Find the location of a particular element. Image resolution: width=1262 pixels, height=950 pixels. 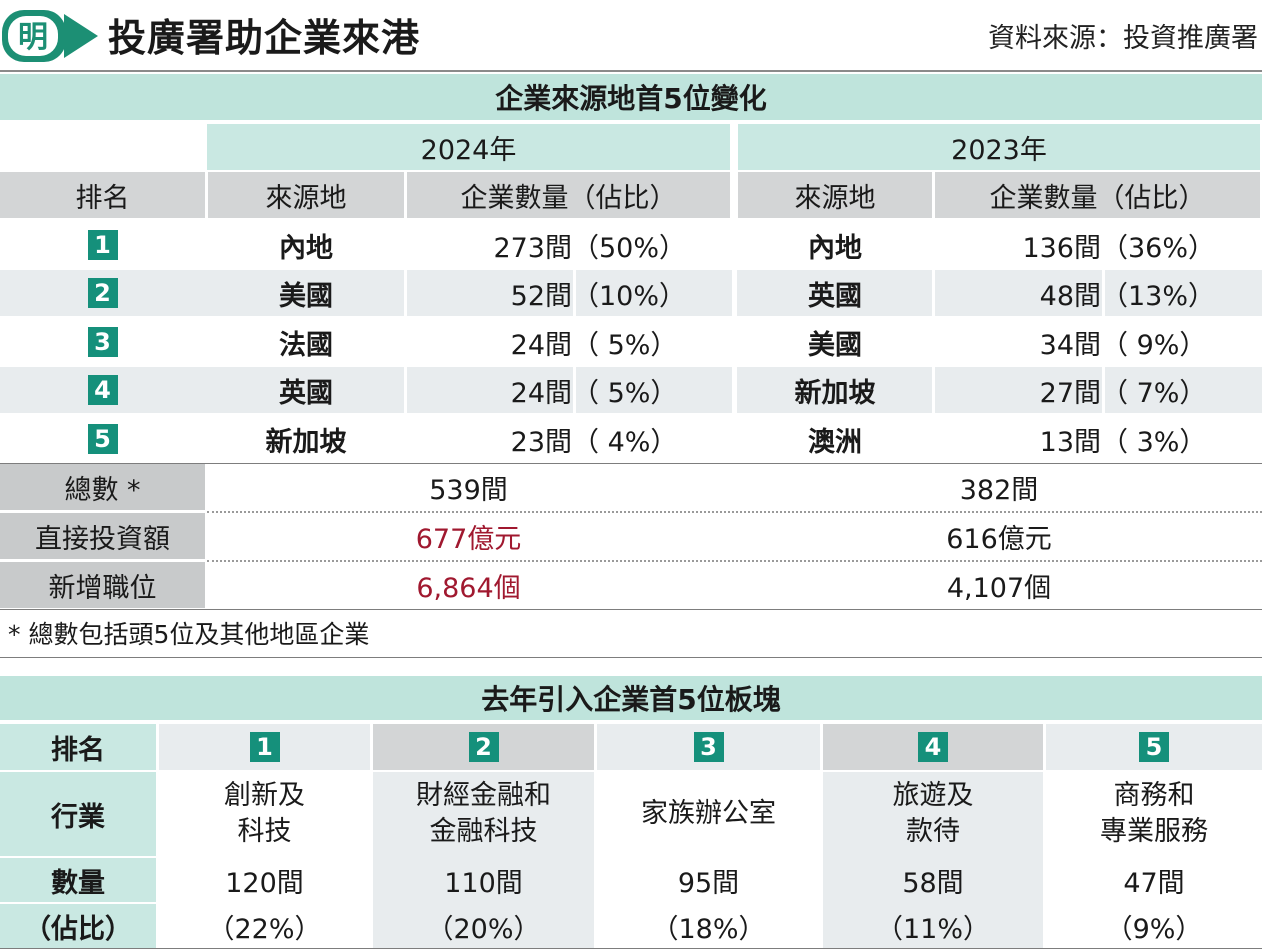

count-2023: 27間 is located at coordinates (1070, 393).